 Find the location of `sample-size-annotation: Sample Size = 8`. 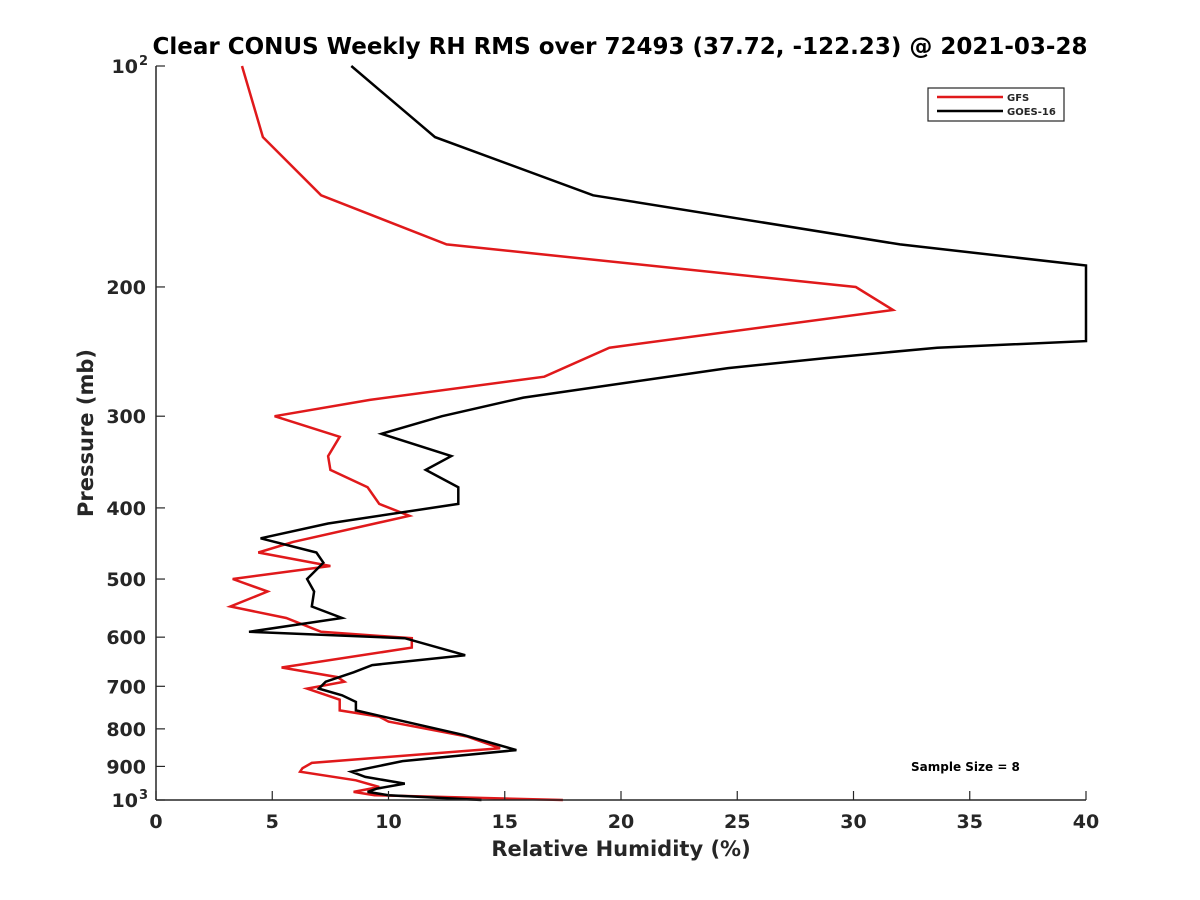

sample-size-annotation: Sample Size = 8 is located at coordinates (965, 767).